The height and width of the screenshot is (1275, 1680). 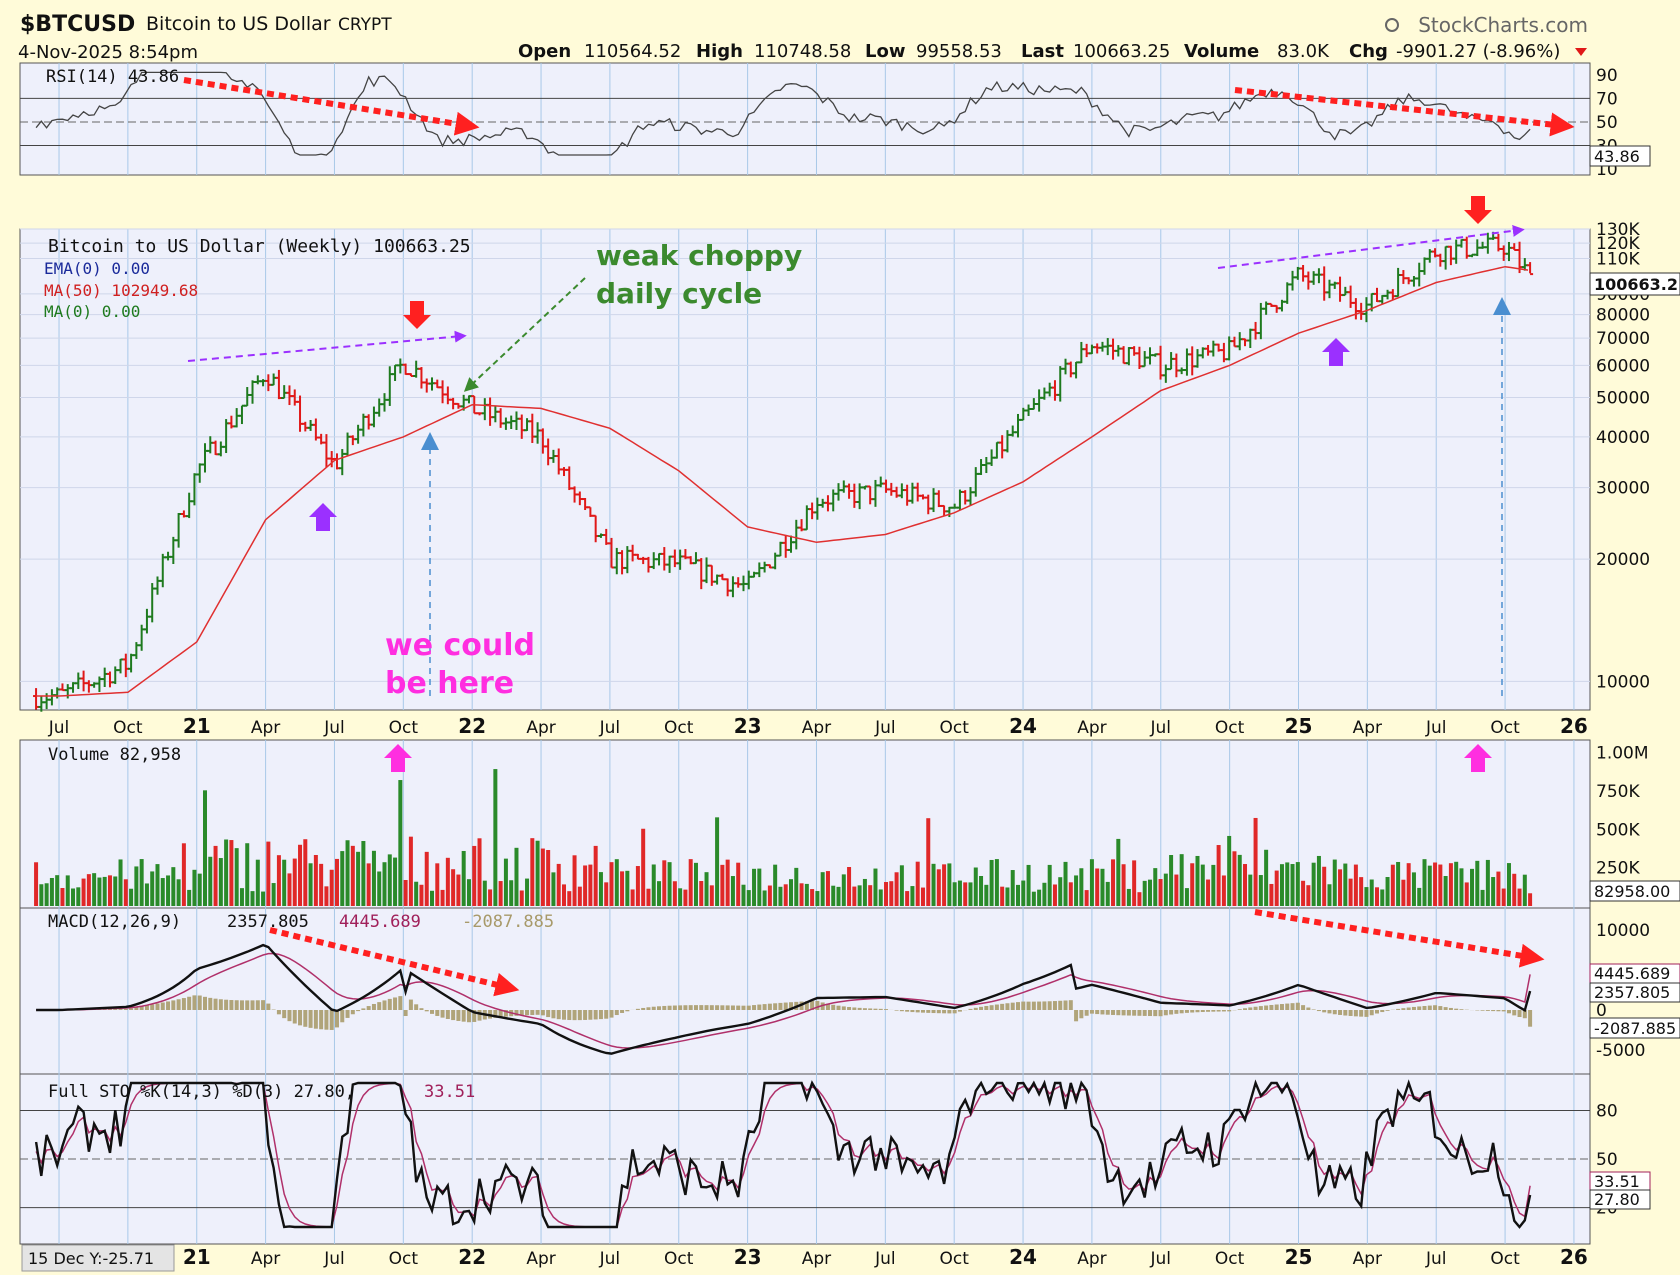 I want to click on brand-icon, so click(x=1392, y=25).